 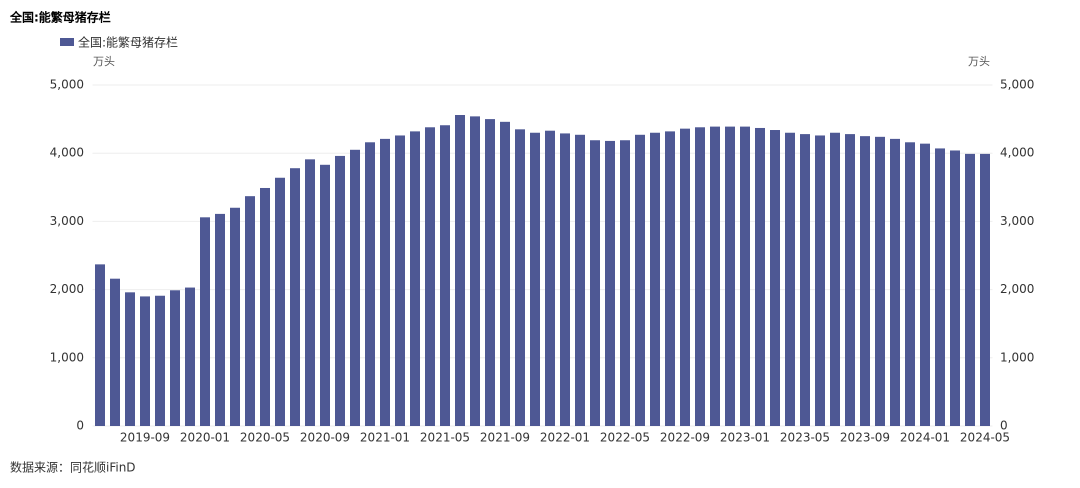 I want to click on x-tick-label: 2024-01, so click(x=925, y=438).